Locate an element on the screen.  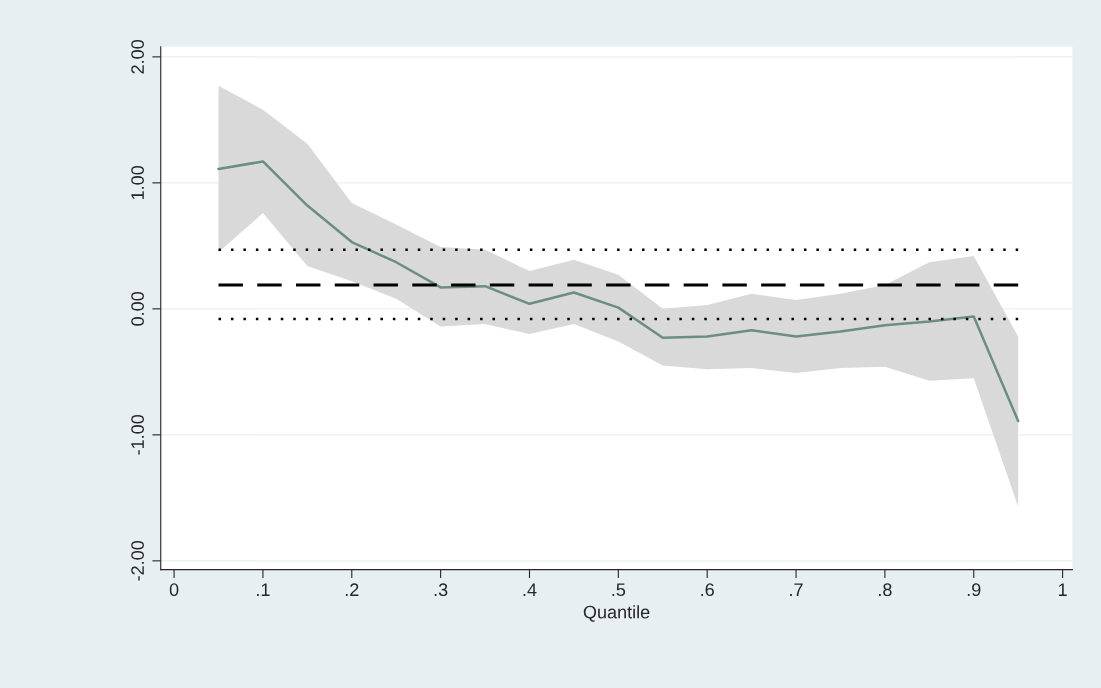
x-tick-label: .2 is located at coordinates (352, 589).